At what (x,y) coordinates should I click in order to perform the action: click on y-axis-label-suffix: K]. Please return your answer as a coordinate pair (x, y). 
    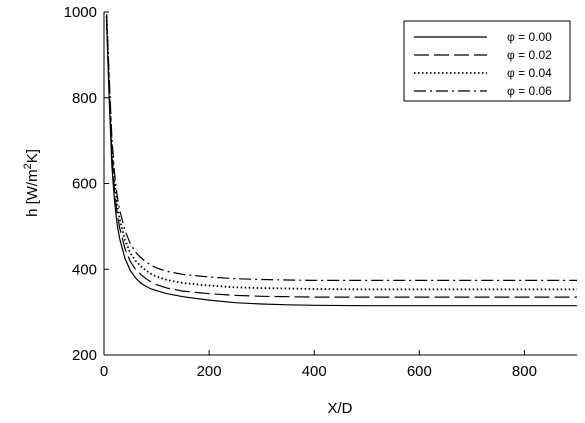
    Looking at the image, I should click on (32, 156).